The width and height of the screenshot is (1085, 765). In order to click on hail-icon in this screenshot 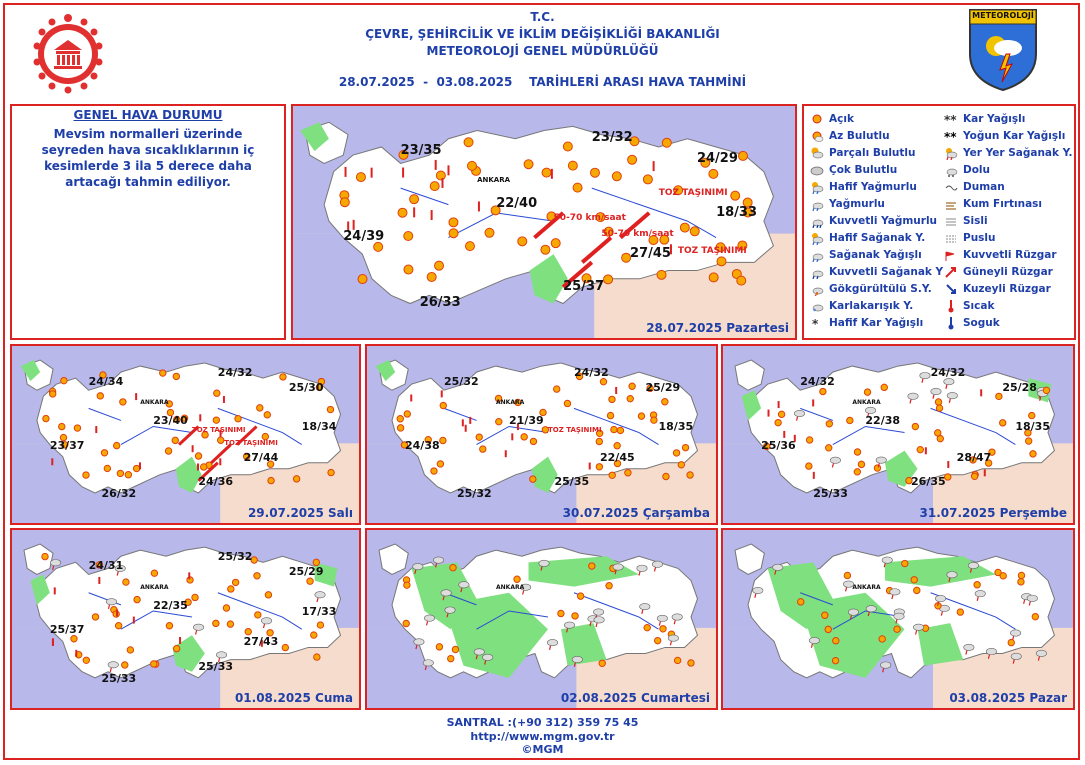, I will do `click(951, 170)`.